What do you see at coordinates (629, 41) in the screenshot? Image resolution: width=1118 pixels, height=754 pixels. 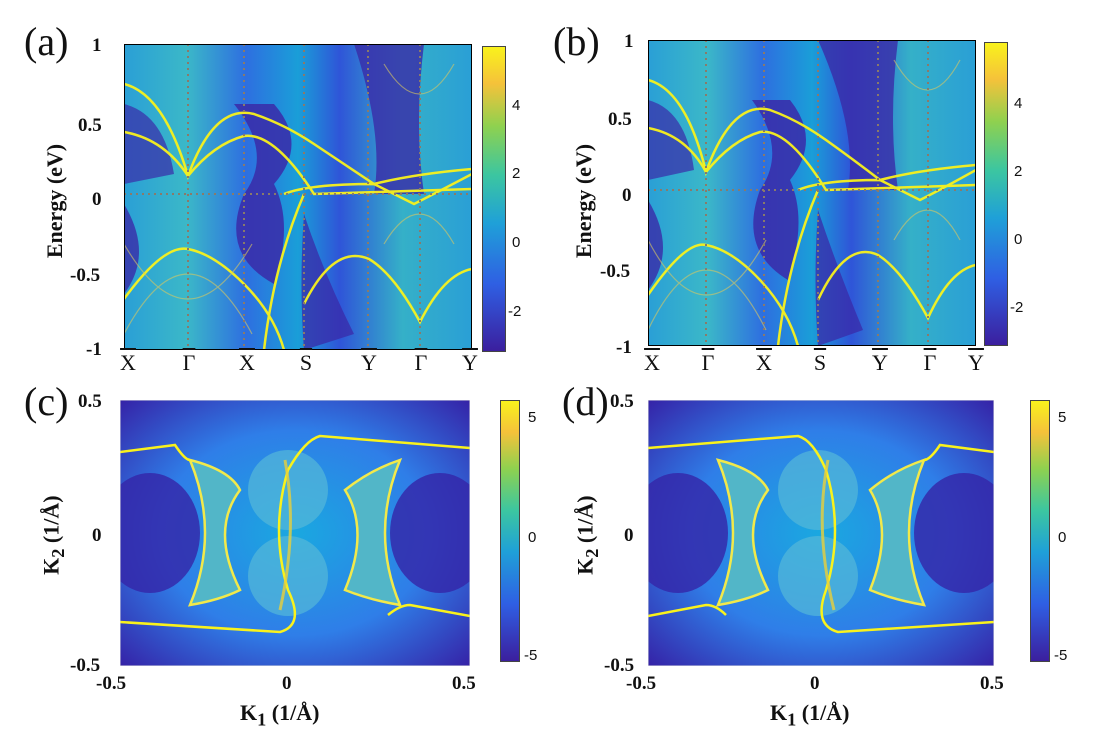 I see `panel-b-ytick: 1` at bounding box center [629, 41].